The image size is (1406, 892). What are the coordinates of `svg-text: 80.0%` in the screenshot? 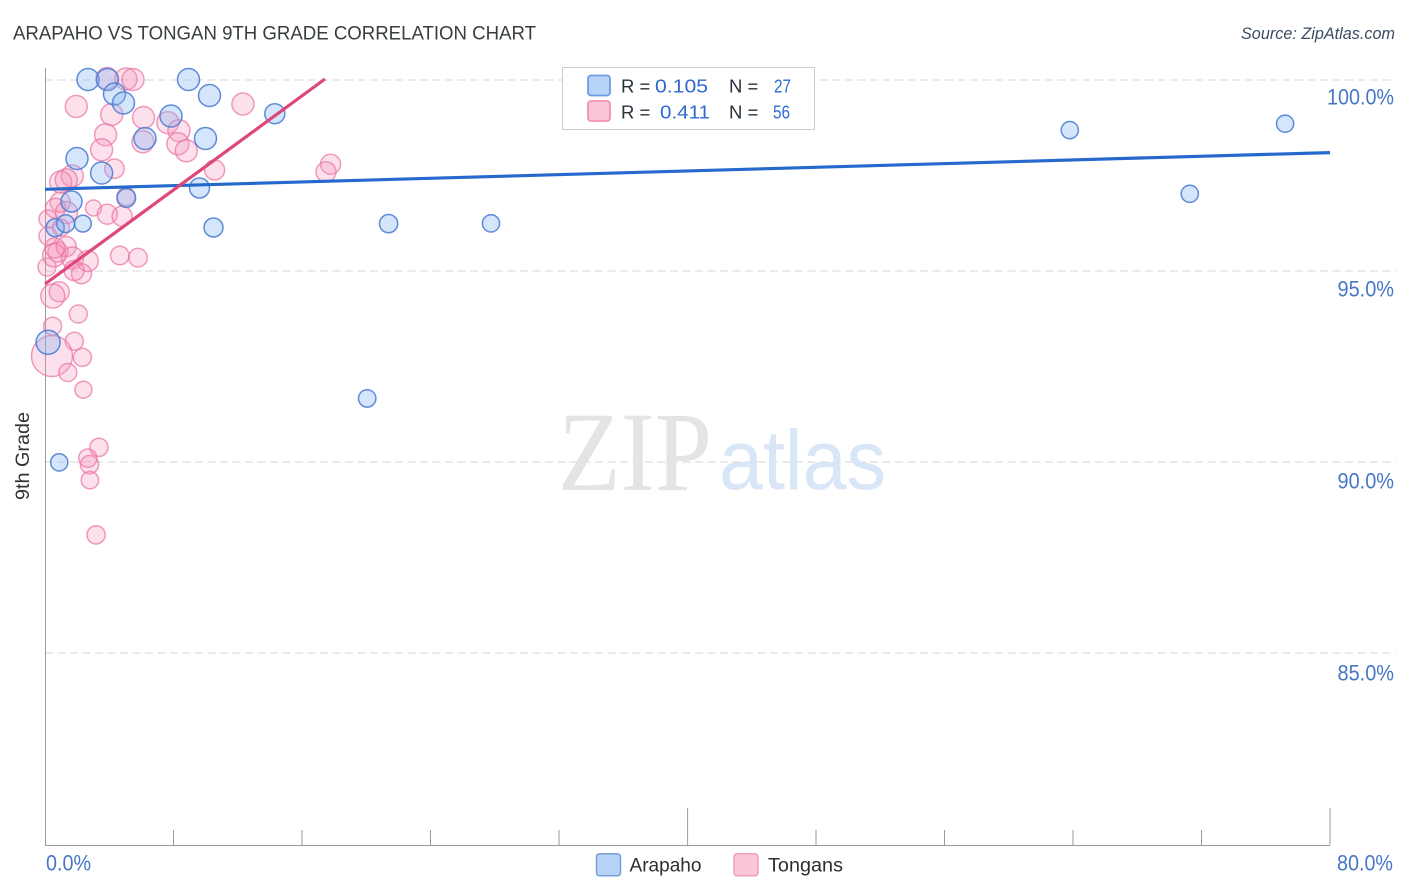 It's located at (1365, 862).